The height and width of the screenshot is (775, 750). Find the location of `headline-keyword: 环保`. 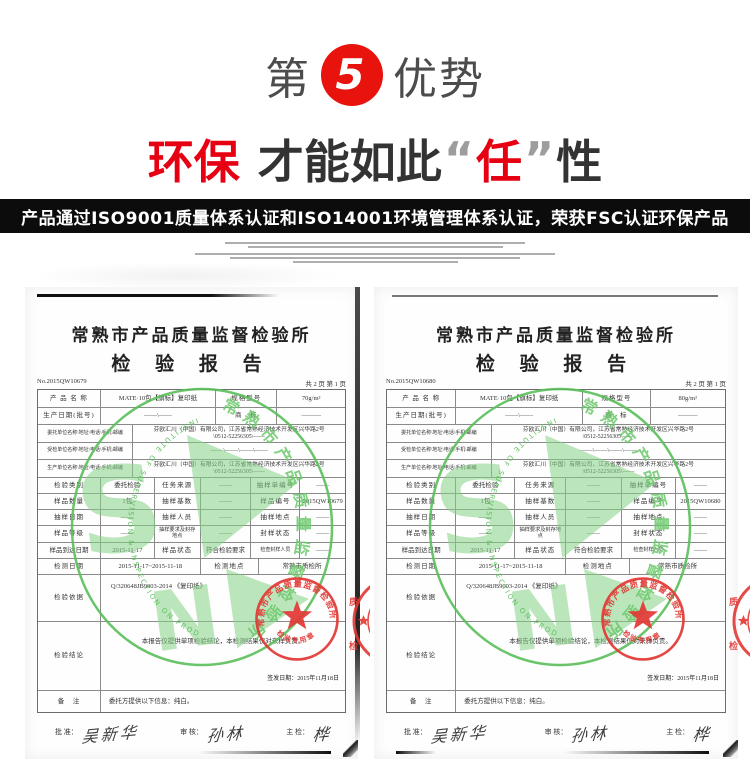

headline-keyword: 环保 is located at coordinates (193, 162).